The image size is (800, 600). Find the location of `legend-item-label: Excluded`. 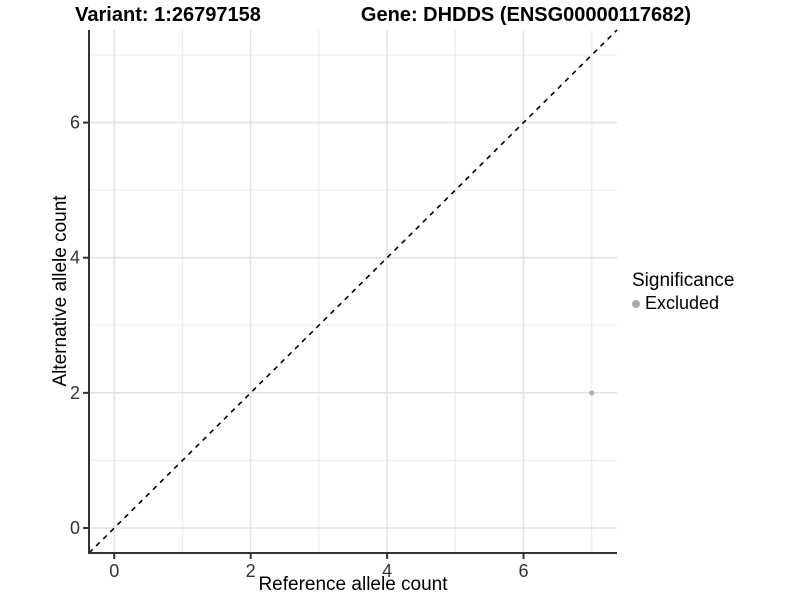

legend-item-label: Excluded is located at coordinates (682, 303).